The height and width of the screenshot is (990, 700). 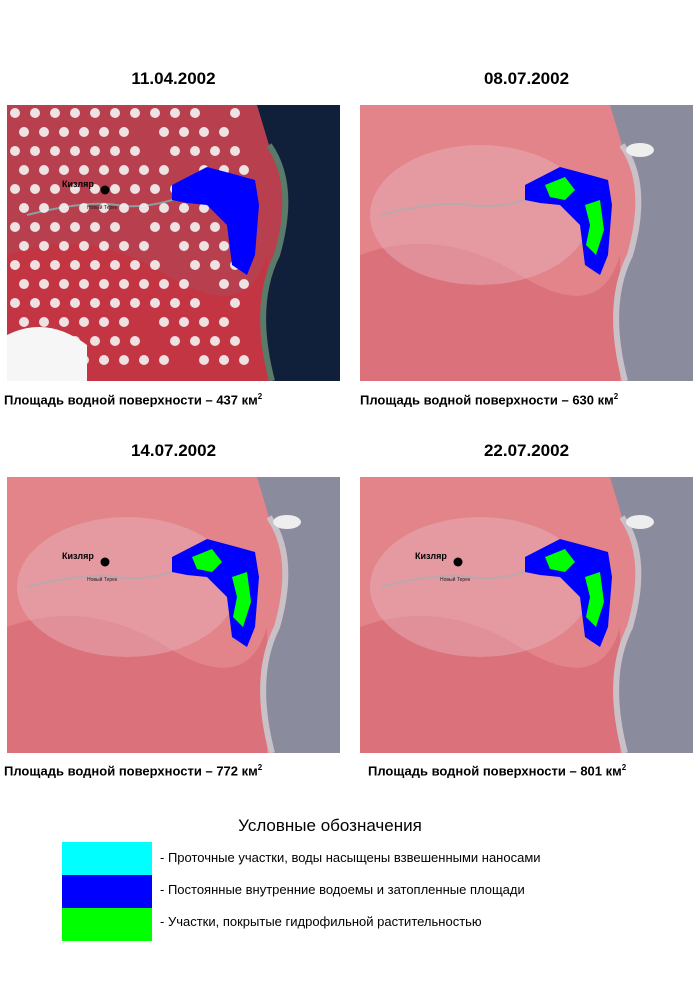 I want to click on land-texture, so click(x=490, y=684).